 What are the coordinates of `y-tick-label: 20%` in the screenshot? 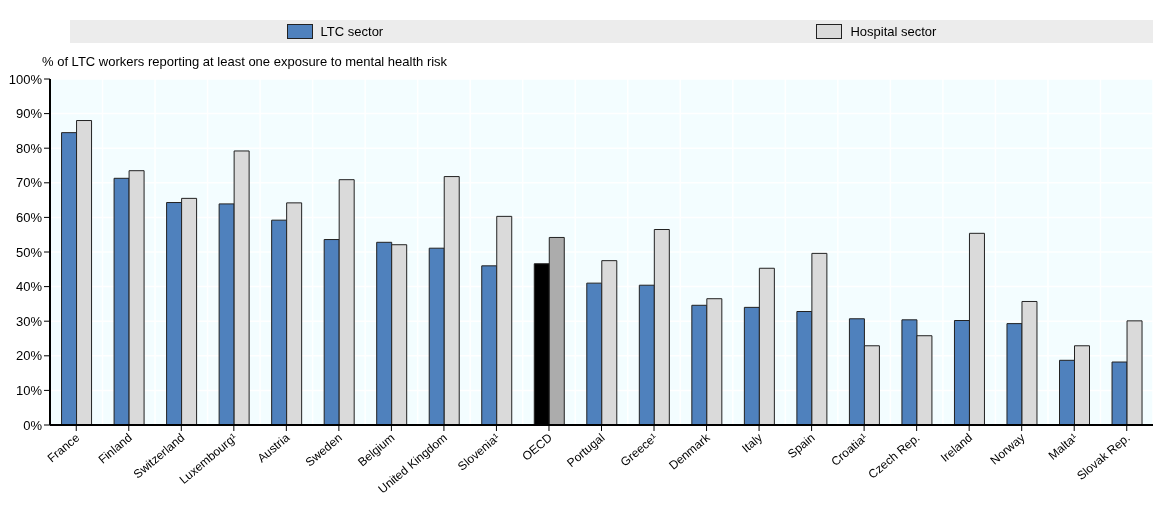 It's located at (29, 356).